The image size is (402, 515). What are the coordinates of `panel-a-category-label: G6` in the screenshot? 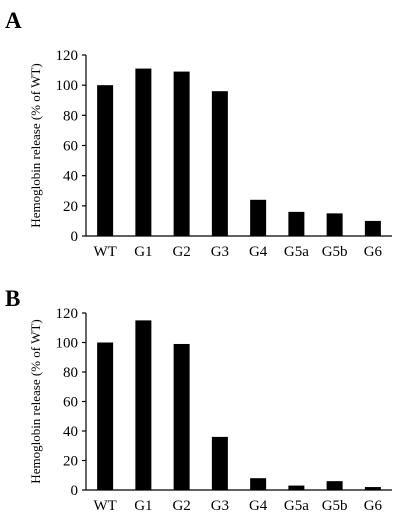 It's located at (373, 252).